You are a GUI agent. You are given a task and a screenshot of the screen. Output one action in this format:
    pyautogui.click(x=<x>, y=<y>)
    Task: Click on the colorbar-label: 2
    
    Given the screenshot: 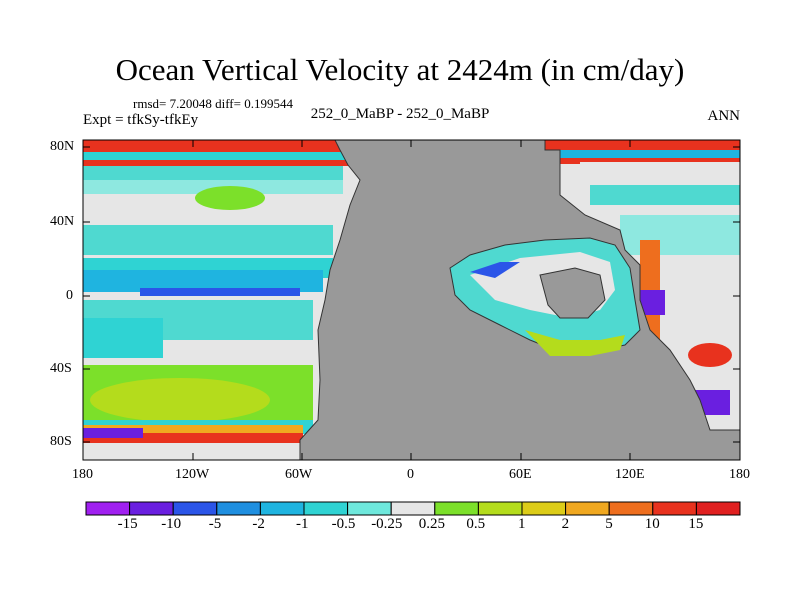 What is the action you would take?
    pyautogui.click(x=565, y=524)
    